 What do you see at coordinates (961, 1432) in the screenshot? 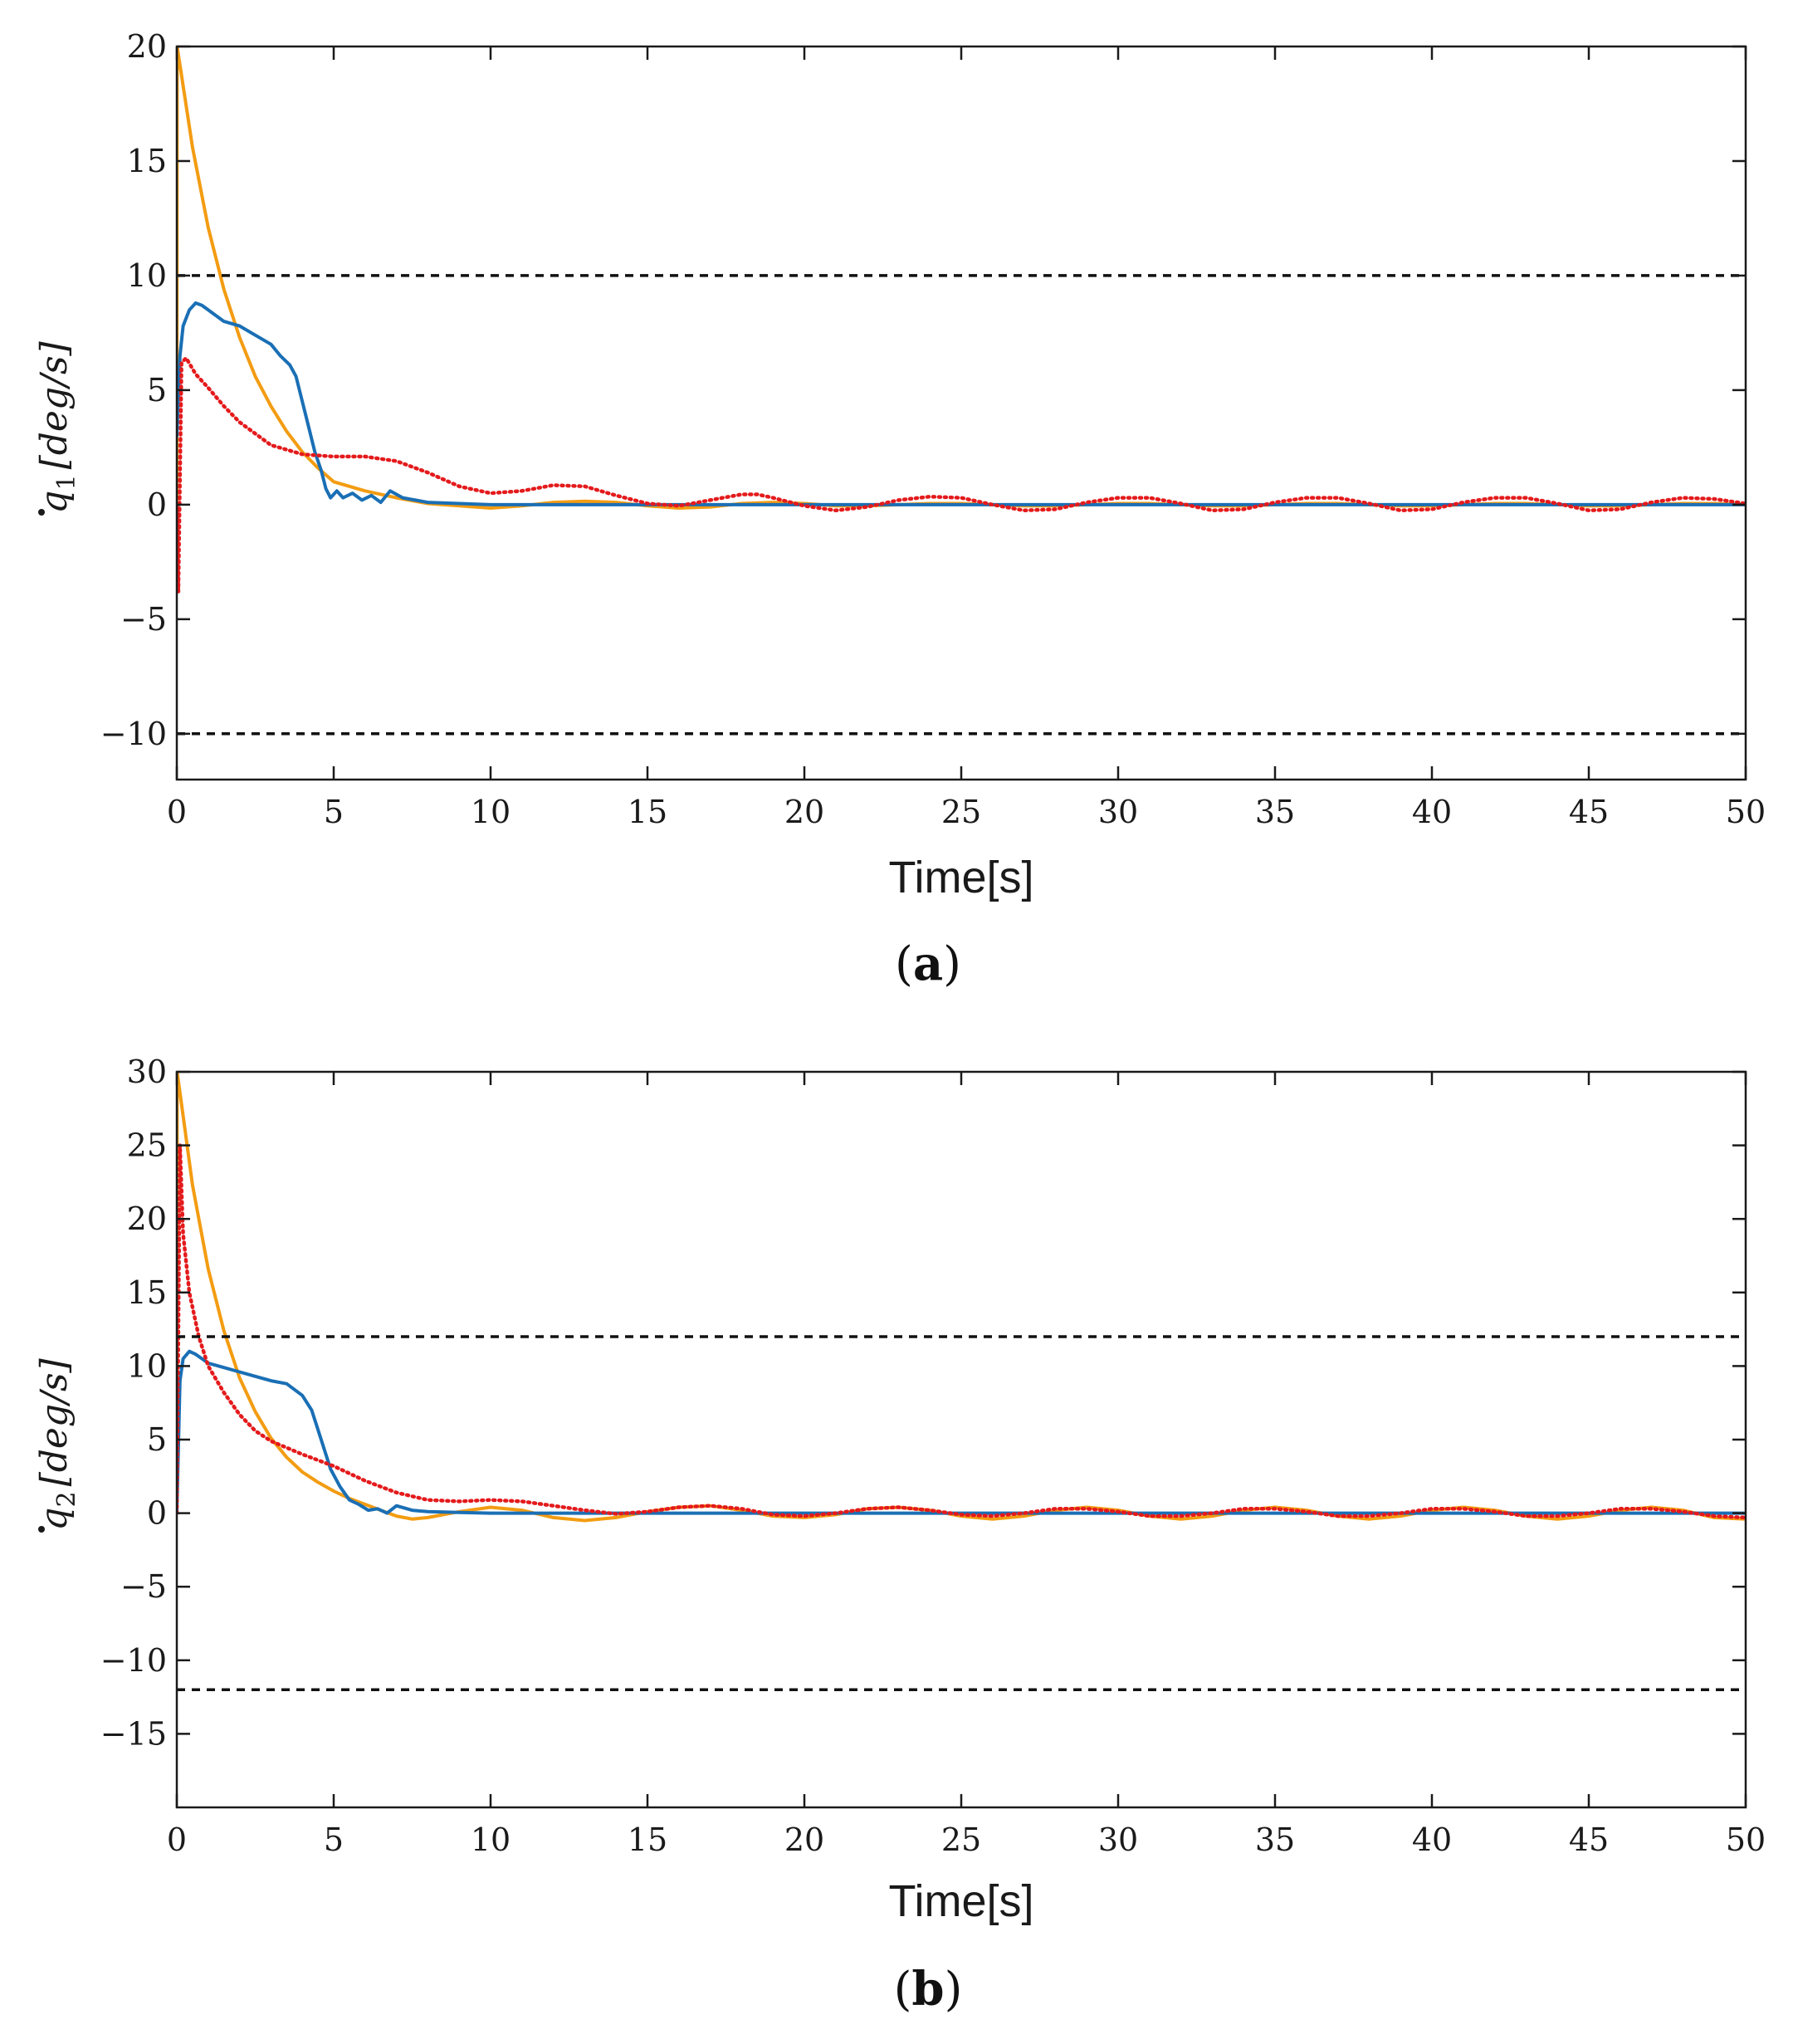
I see `panel-b-series-blue` at bounding box center [961, 1432].